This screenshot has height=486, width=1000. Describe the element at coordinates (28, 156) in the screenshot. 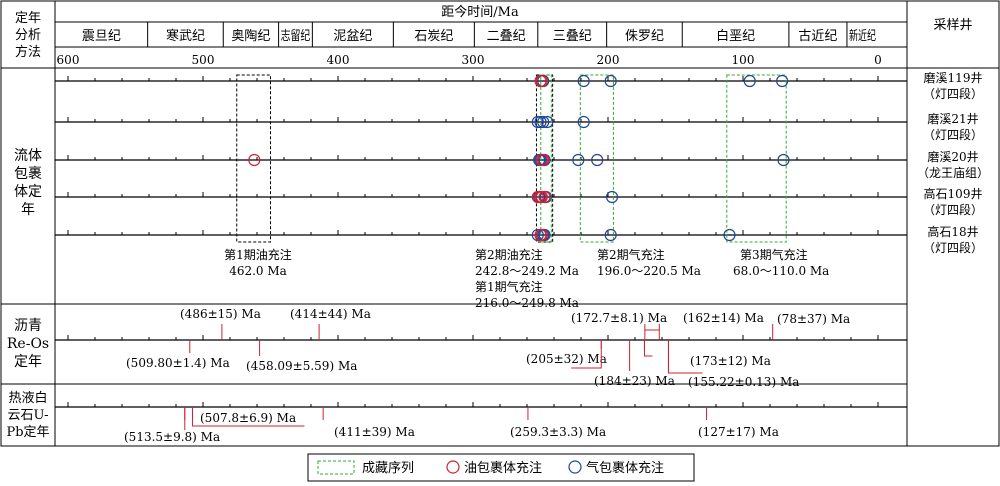

I see `fluid-label-line-1: 流体` at that location.